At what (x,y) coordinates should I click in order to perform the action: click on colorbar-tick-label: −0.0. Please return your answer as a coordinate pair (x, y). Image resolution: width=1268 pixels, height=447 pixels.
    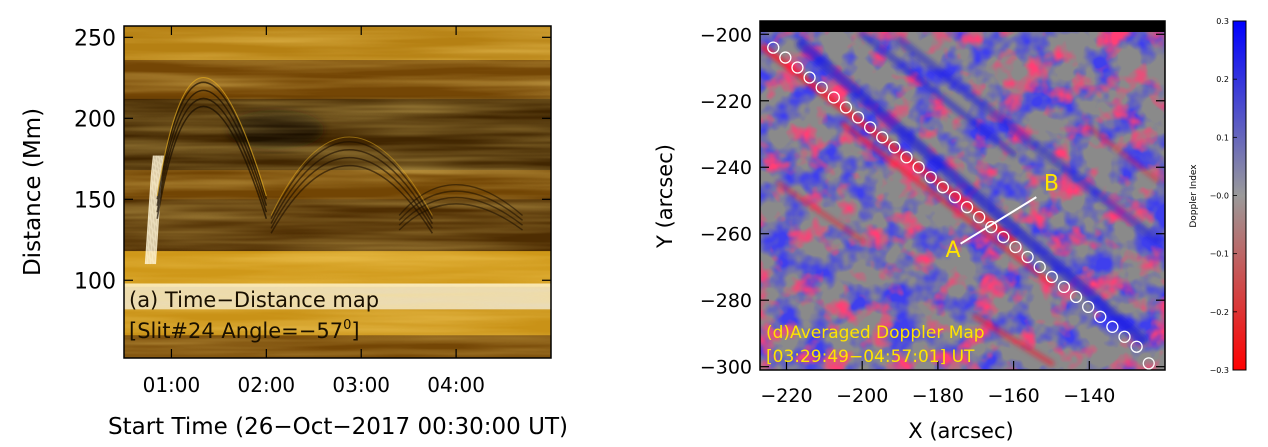
    Looking at the image, I should click on (1219, 196).